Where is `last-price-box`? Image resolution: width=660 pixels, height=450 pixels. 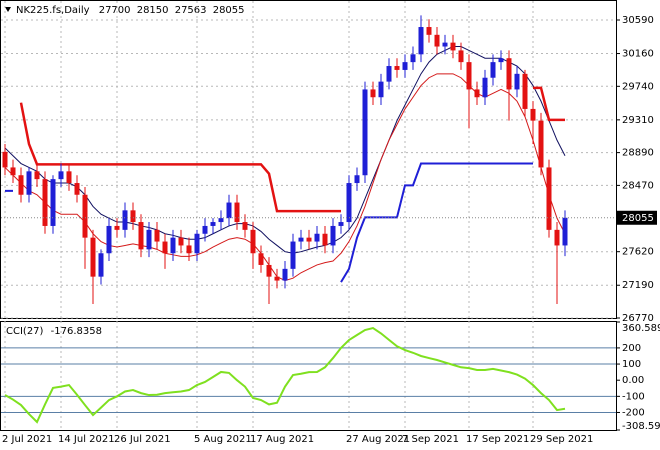
last-price-box is located at coordinates (637, 217).